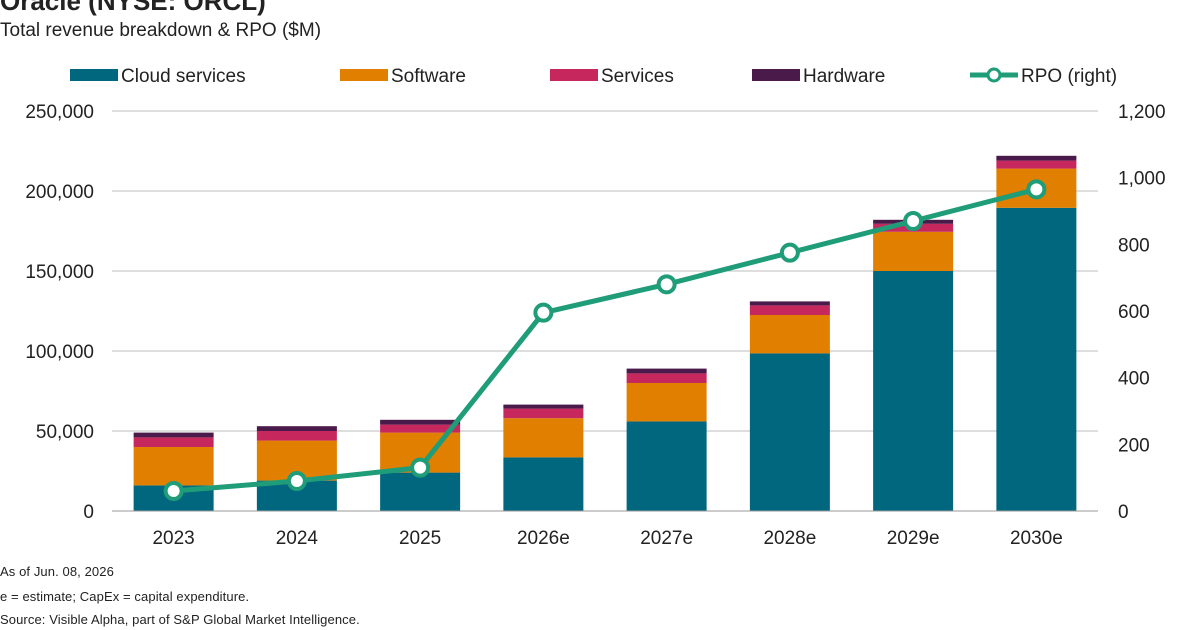 The height and width of the screenshot is (630, 1200). Describe the element at coordinates (913, 538) in the screenshot. I see `x-tick-label: 2029e` at that location.